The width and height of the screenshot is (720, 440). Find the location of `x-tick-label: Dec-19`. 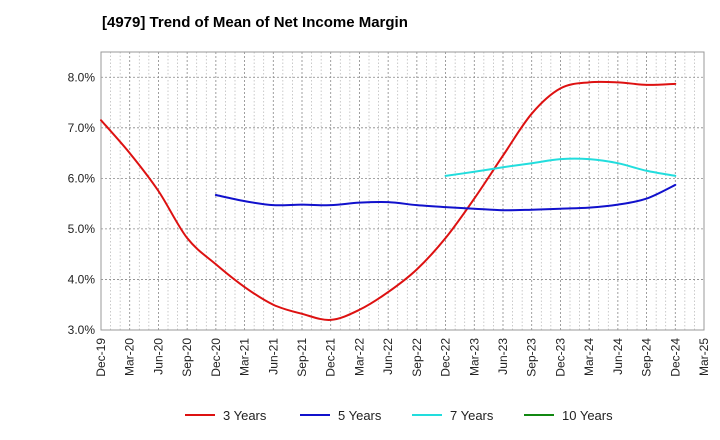

x-tick-label: Dec-19 is located at coordinates (101, 357).